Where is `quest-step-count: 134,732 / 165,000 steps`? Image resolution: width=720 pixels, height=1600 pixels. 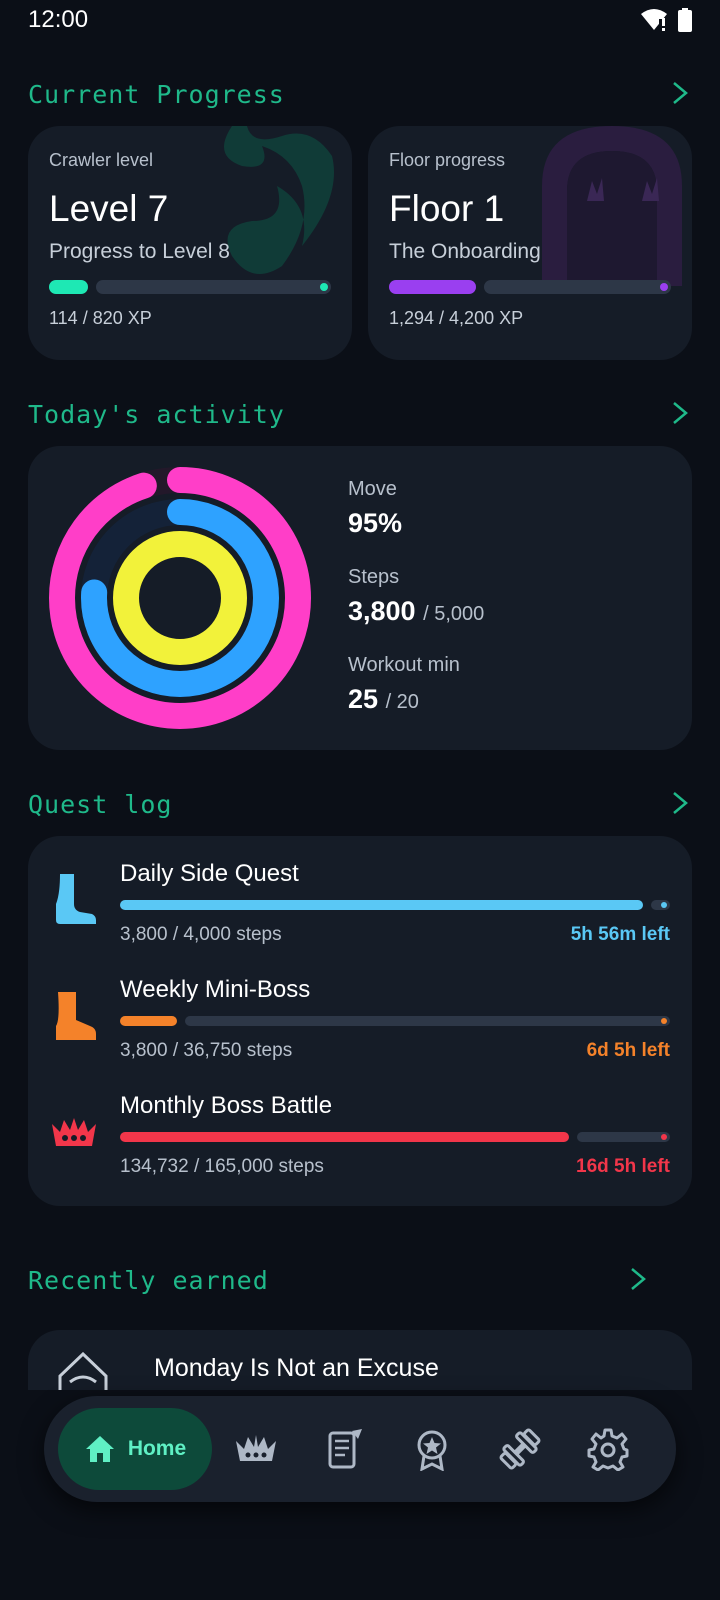 quest-step-count: 134,732 / 165,000 steps is located at coordinates (222, 1166).